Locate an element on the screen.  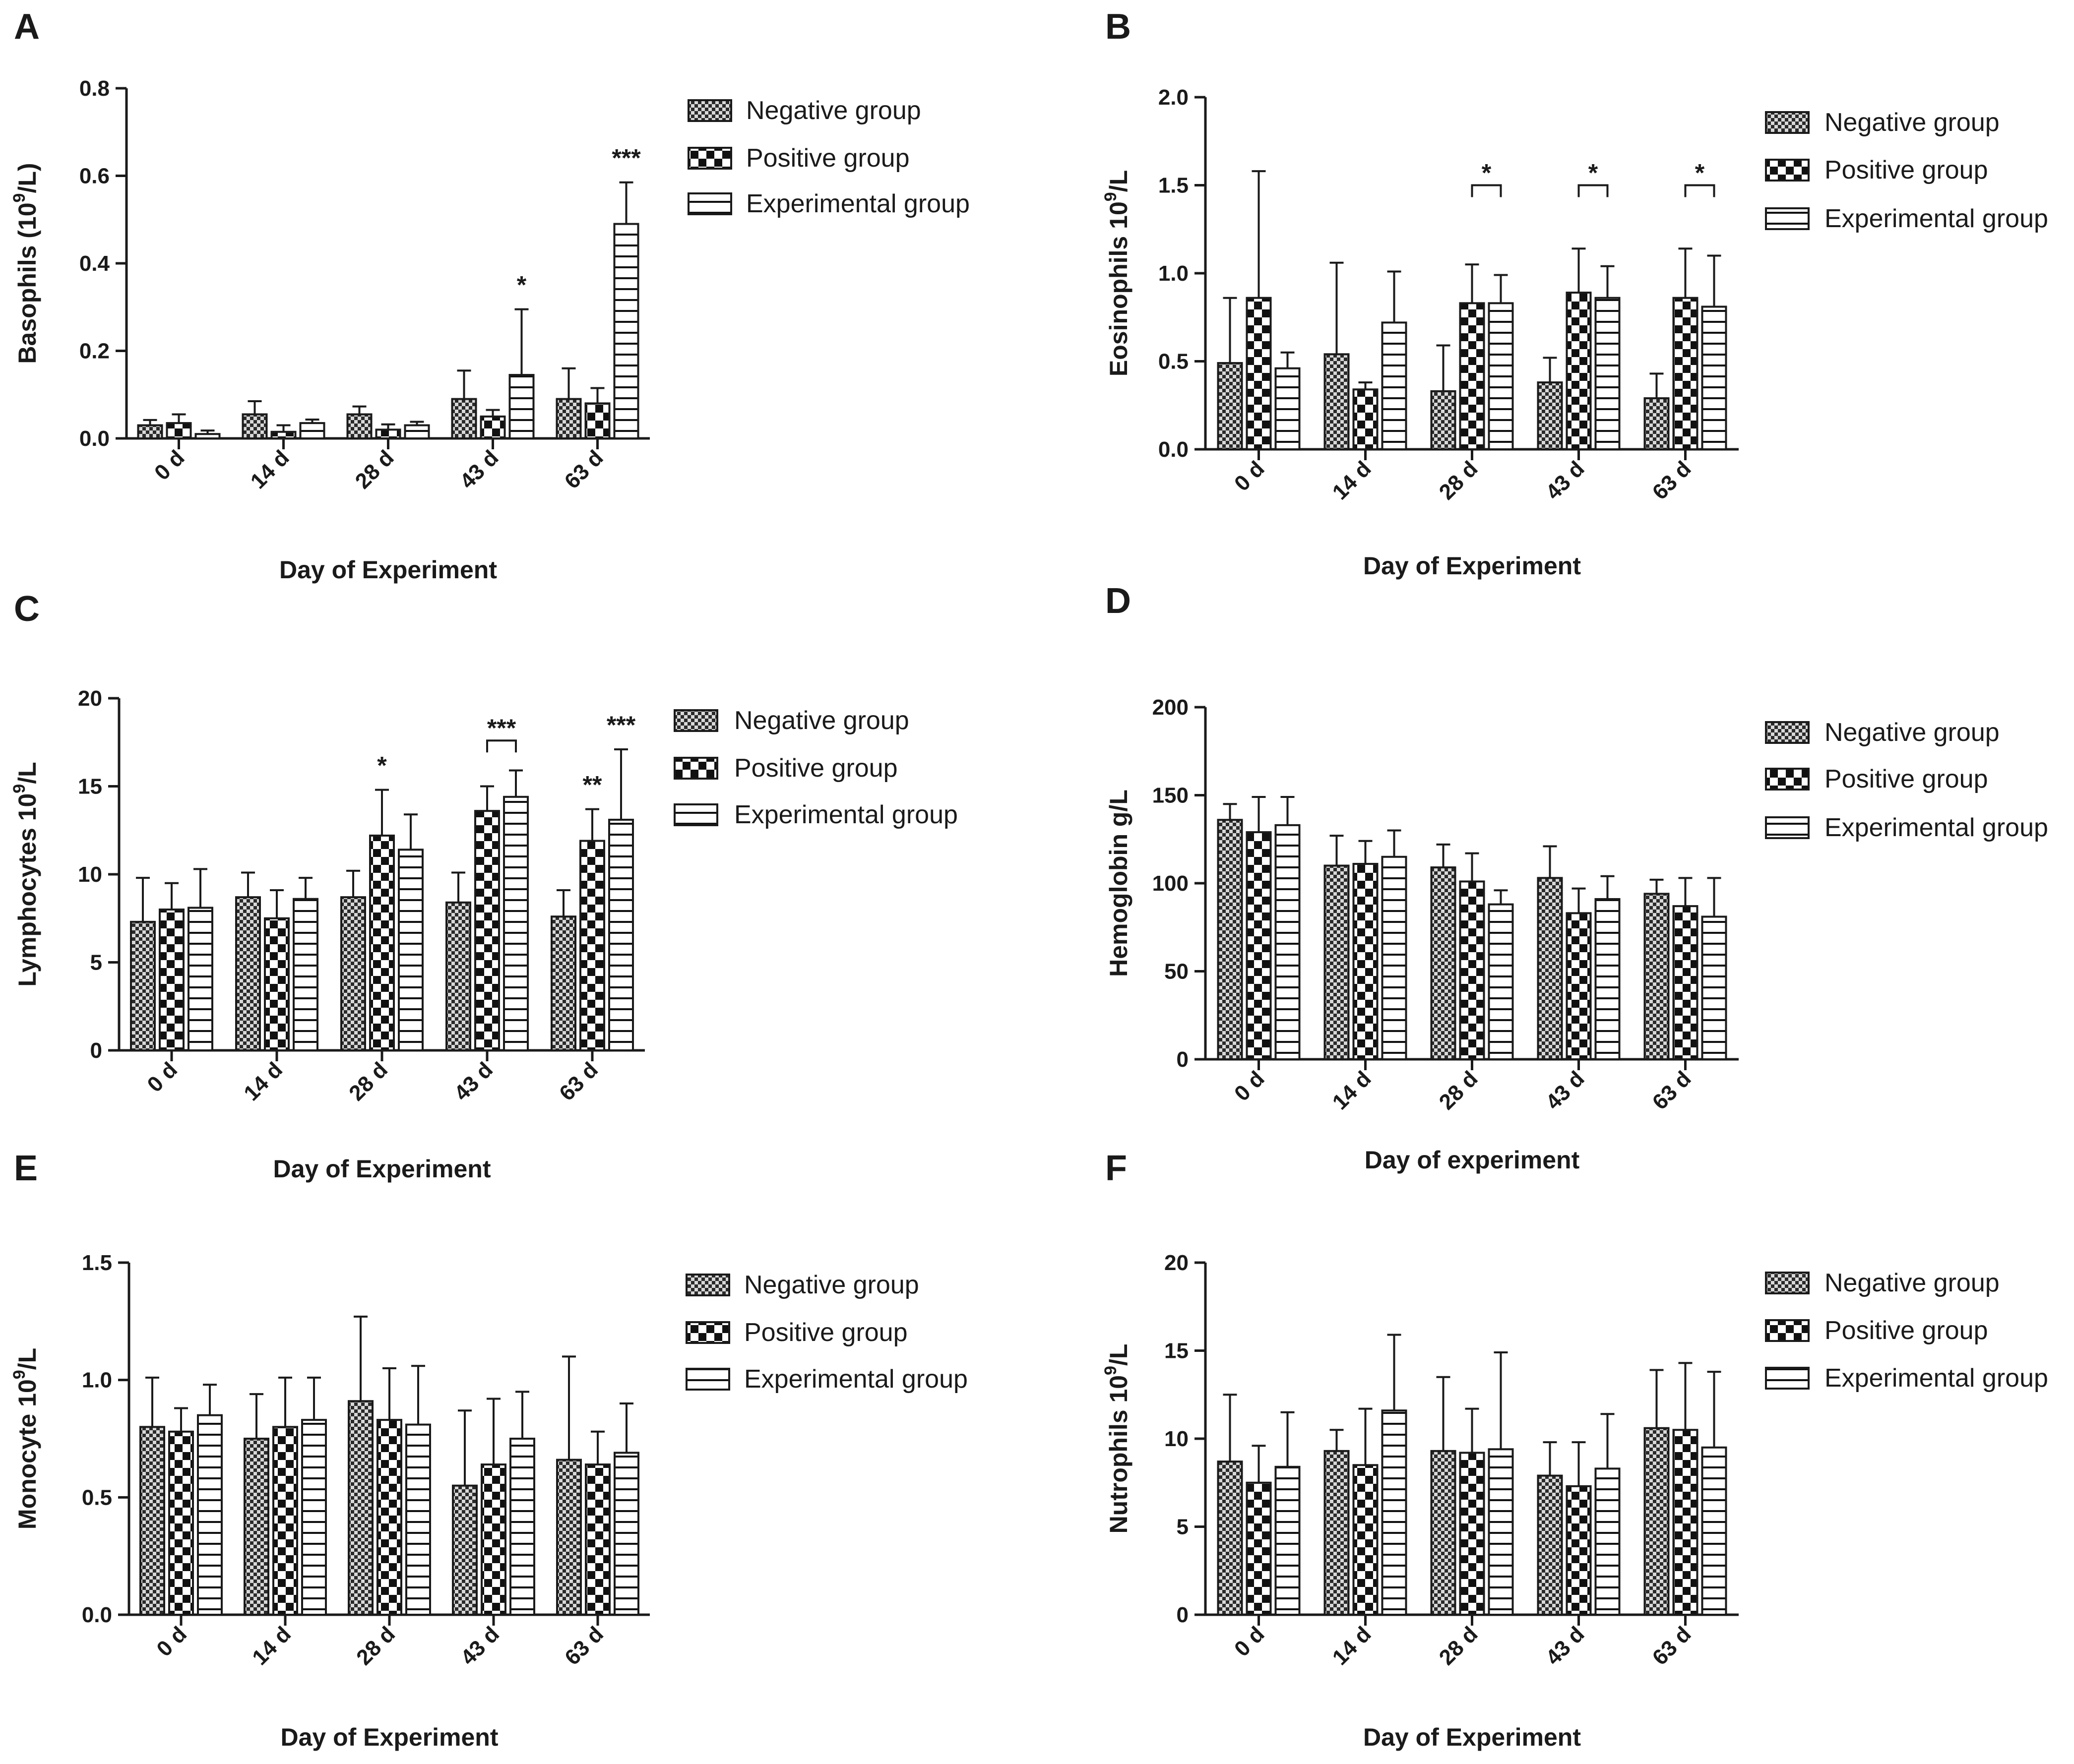
significance-label: ** is located at coordinates (592, 785).